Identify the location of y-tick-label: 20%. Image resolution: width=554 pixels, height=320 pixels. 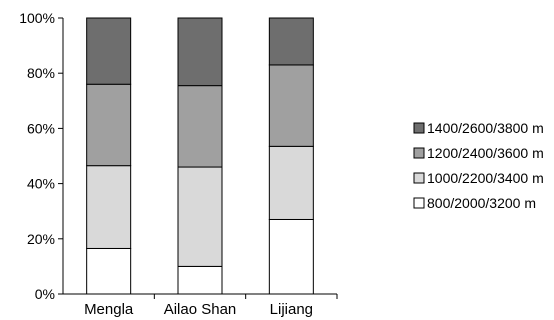
(41, 239).